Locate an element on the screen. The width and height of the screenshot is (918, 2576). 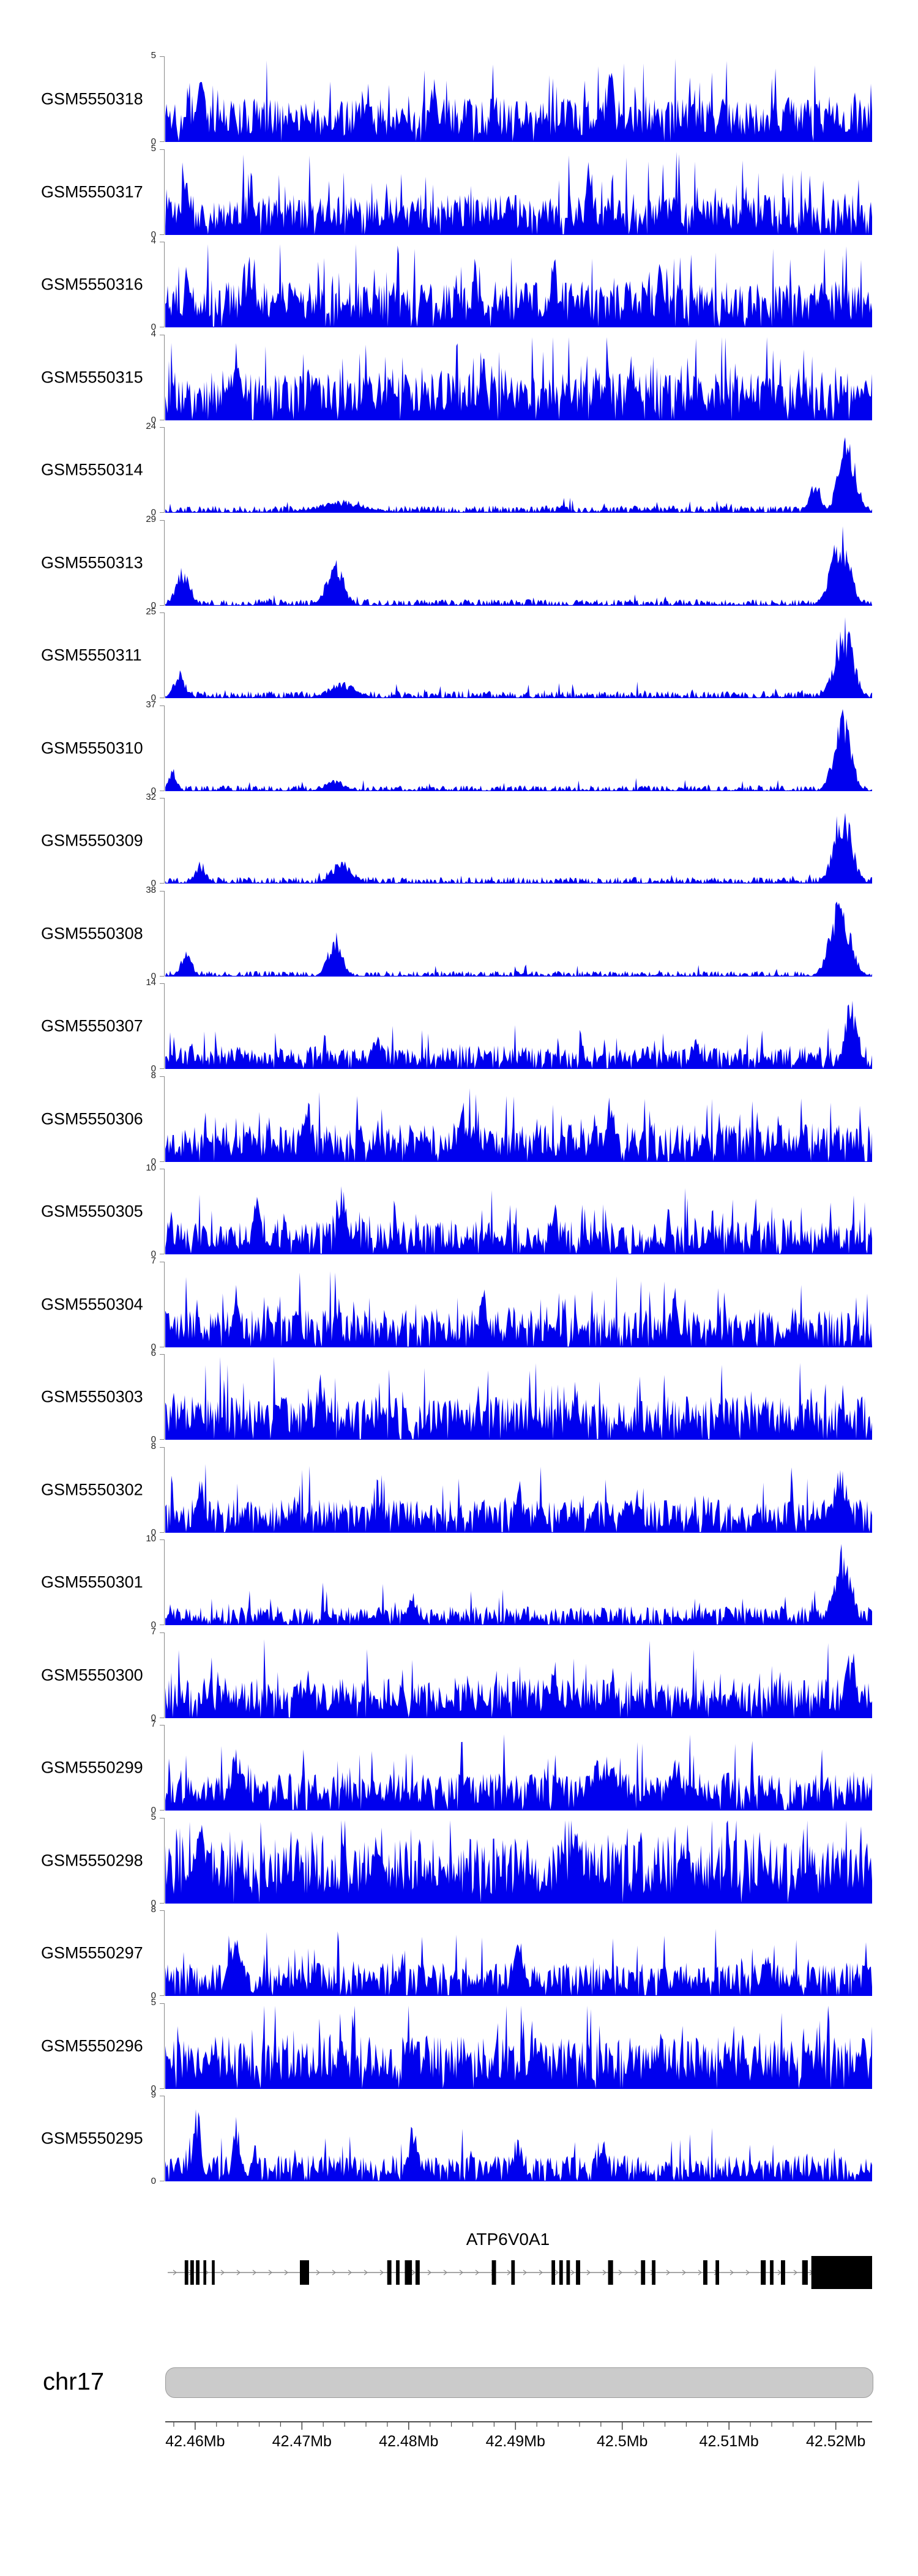
track-label: GSM5550303 is located at coordinates (92, 1396).